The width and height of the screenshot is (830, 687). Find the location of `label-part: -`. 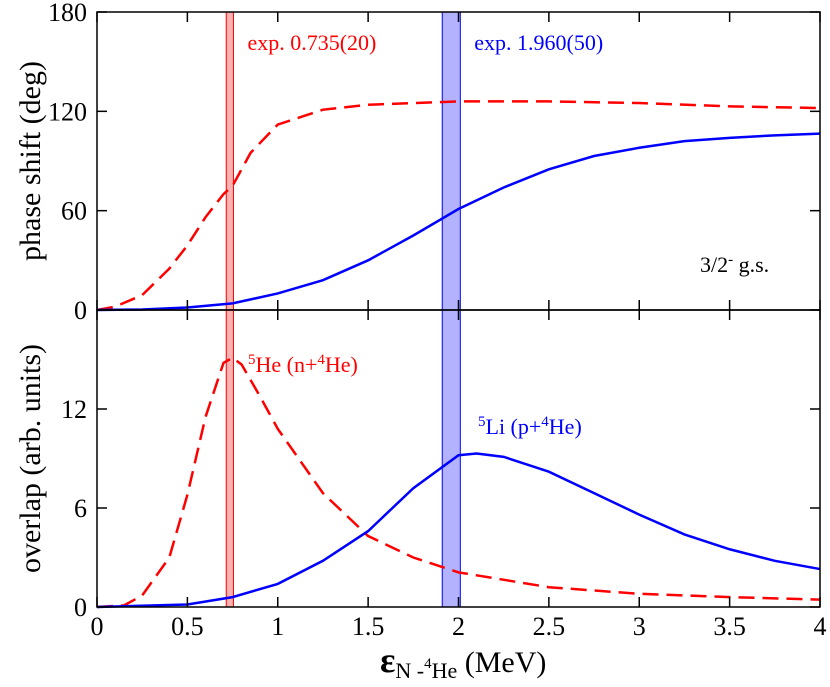

label-part: - is located at coordinates (730, 260).